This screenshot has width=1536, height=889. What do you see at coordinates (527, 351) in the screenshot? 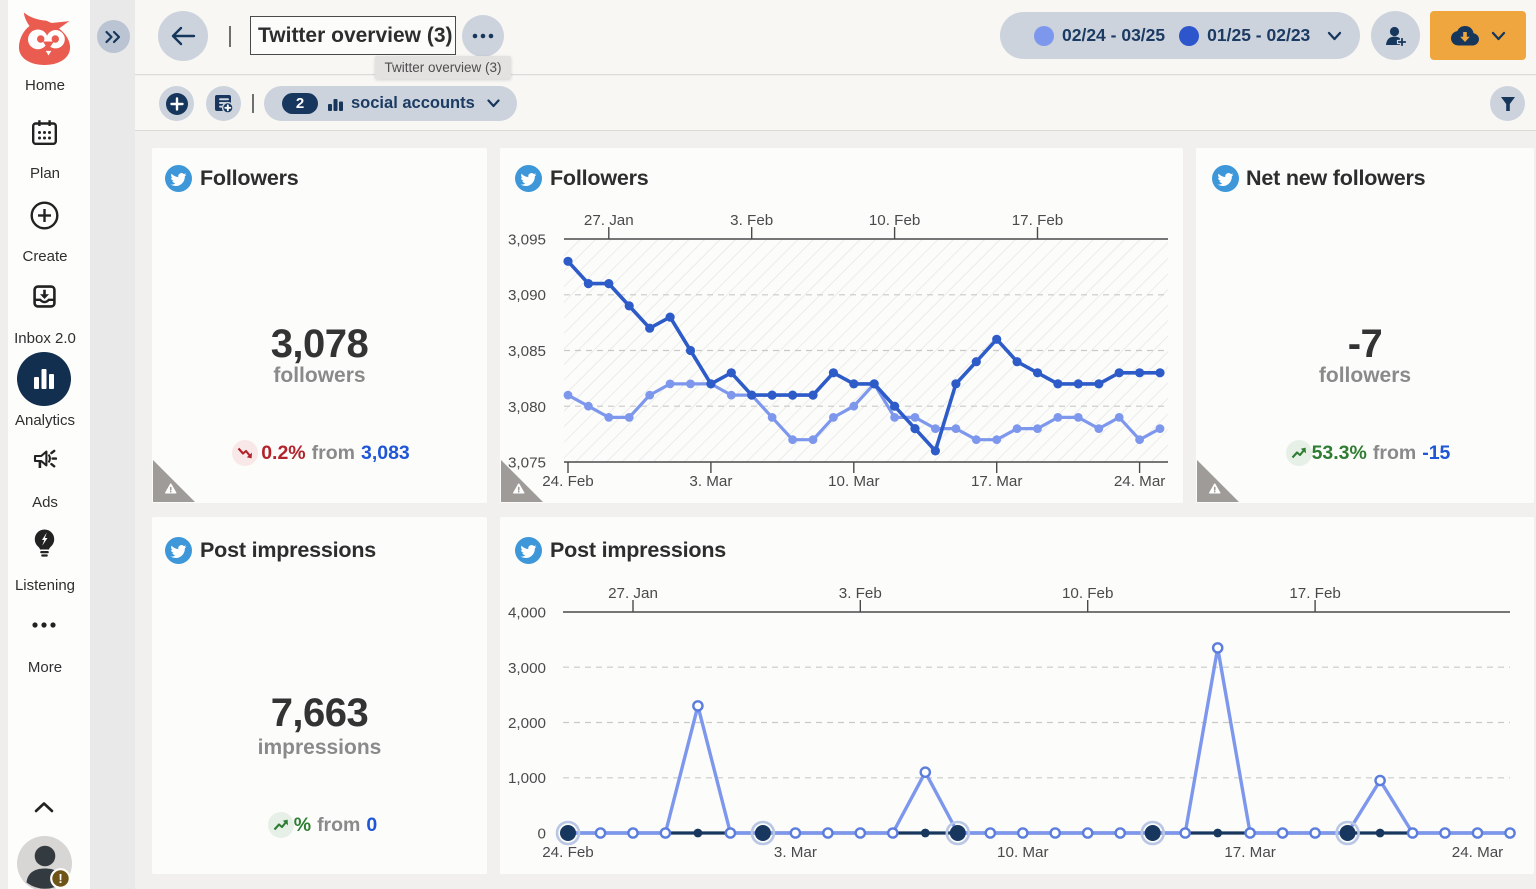
I see `svg-text: 3,085` at bounding box center [527, 351].